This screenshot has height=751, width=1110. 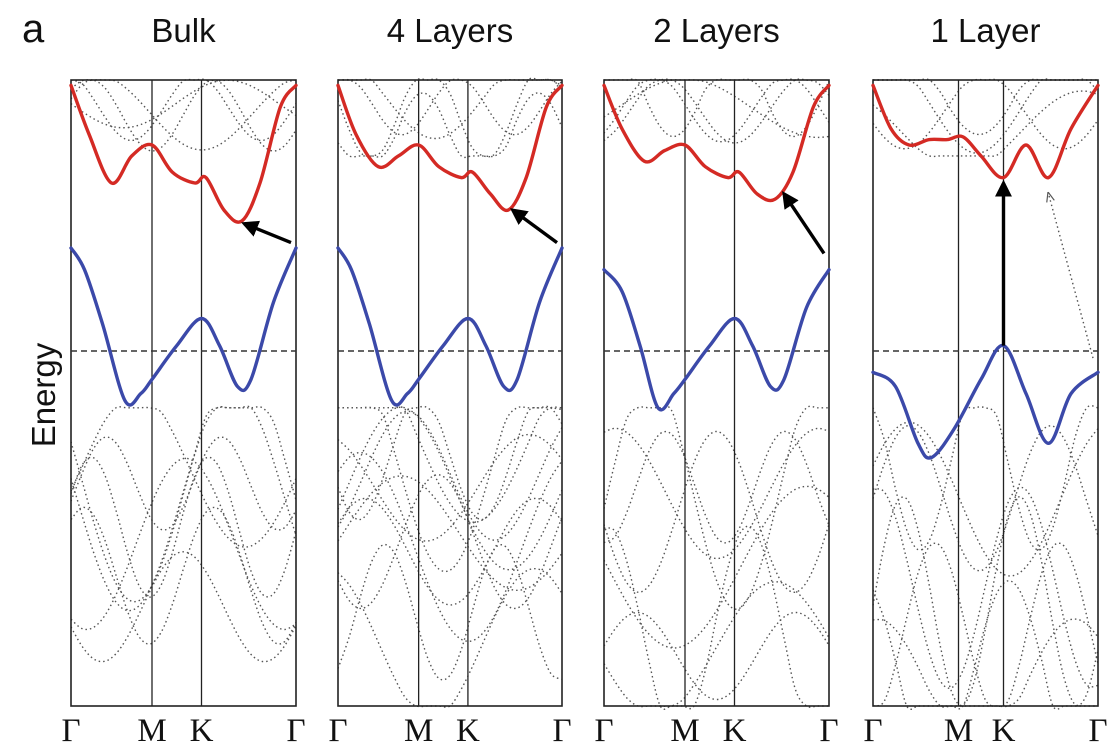 What do you see at coordinates (1071, 276) in the screenshot?
I see `indirect-transition-arrow` at bounding box center [1071, 276].